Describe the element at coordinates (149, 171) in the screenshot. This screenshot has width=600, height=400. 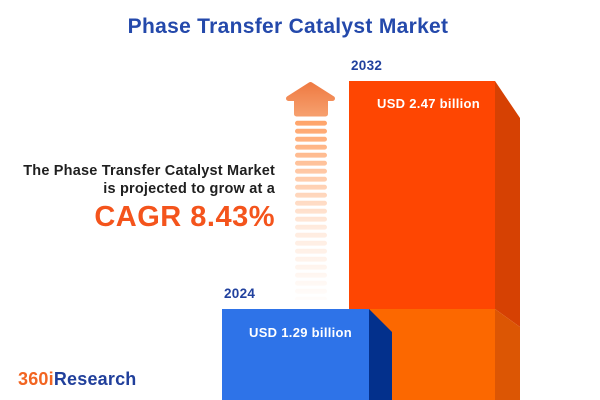
I see `annotation-line-1: The Phase Transfer Catalyst Market` at that location.